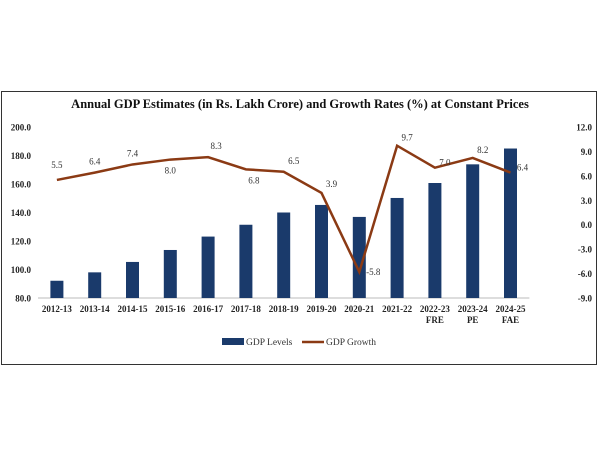 The image size is (600, 450). Describe the element at coordinates (584, 128) in the screenshot. I see `y-right-tick-label: 12.0` at that location.